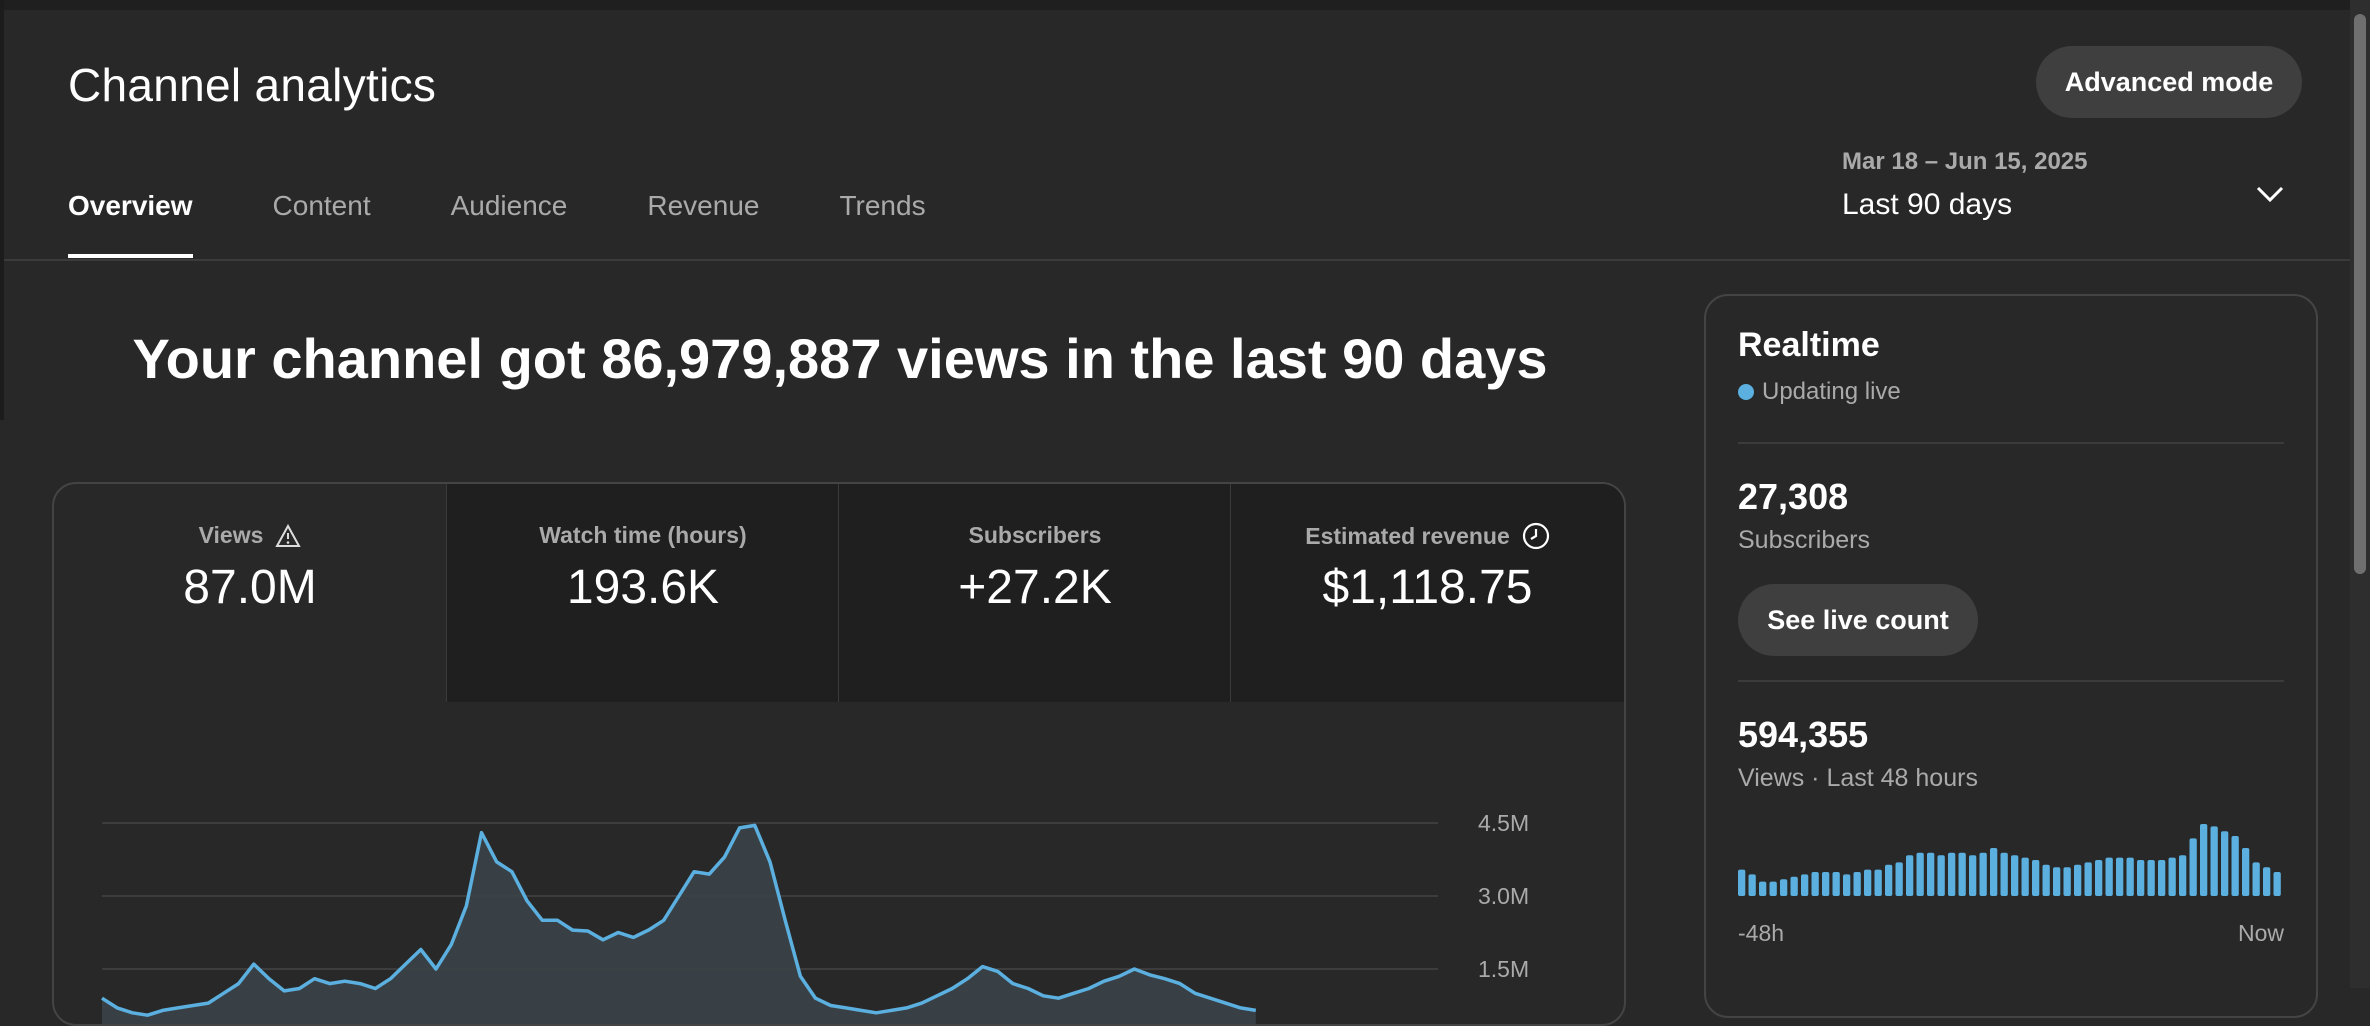 Image resolution: width=2370 pixels, height=1026 pixels. What do you see at coordinates (643, 587) in the screenshot?
I see `metric-value: 193.6K` at bounding box center [643, 587].